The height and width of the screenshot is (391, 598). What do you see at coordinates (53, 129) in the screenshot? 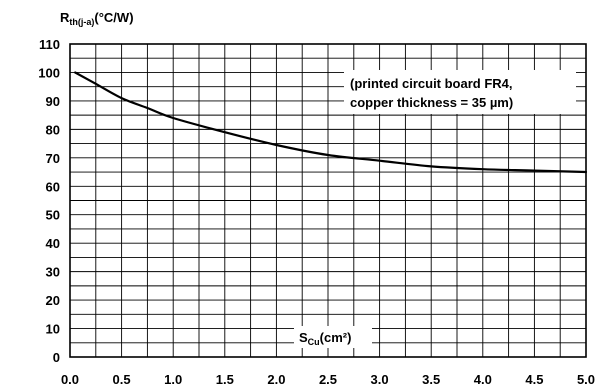
I see `y-tick-label: 80` at bounding box center [53, 129].